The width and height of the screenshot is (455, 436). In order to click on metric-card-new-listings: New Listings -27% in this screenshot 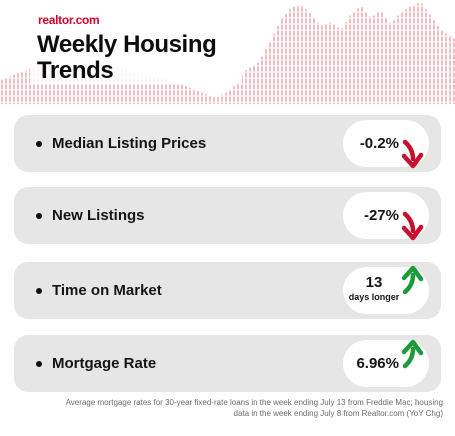, I will do `click(227, 215)`.